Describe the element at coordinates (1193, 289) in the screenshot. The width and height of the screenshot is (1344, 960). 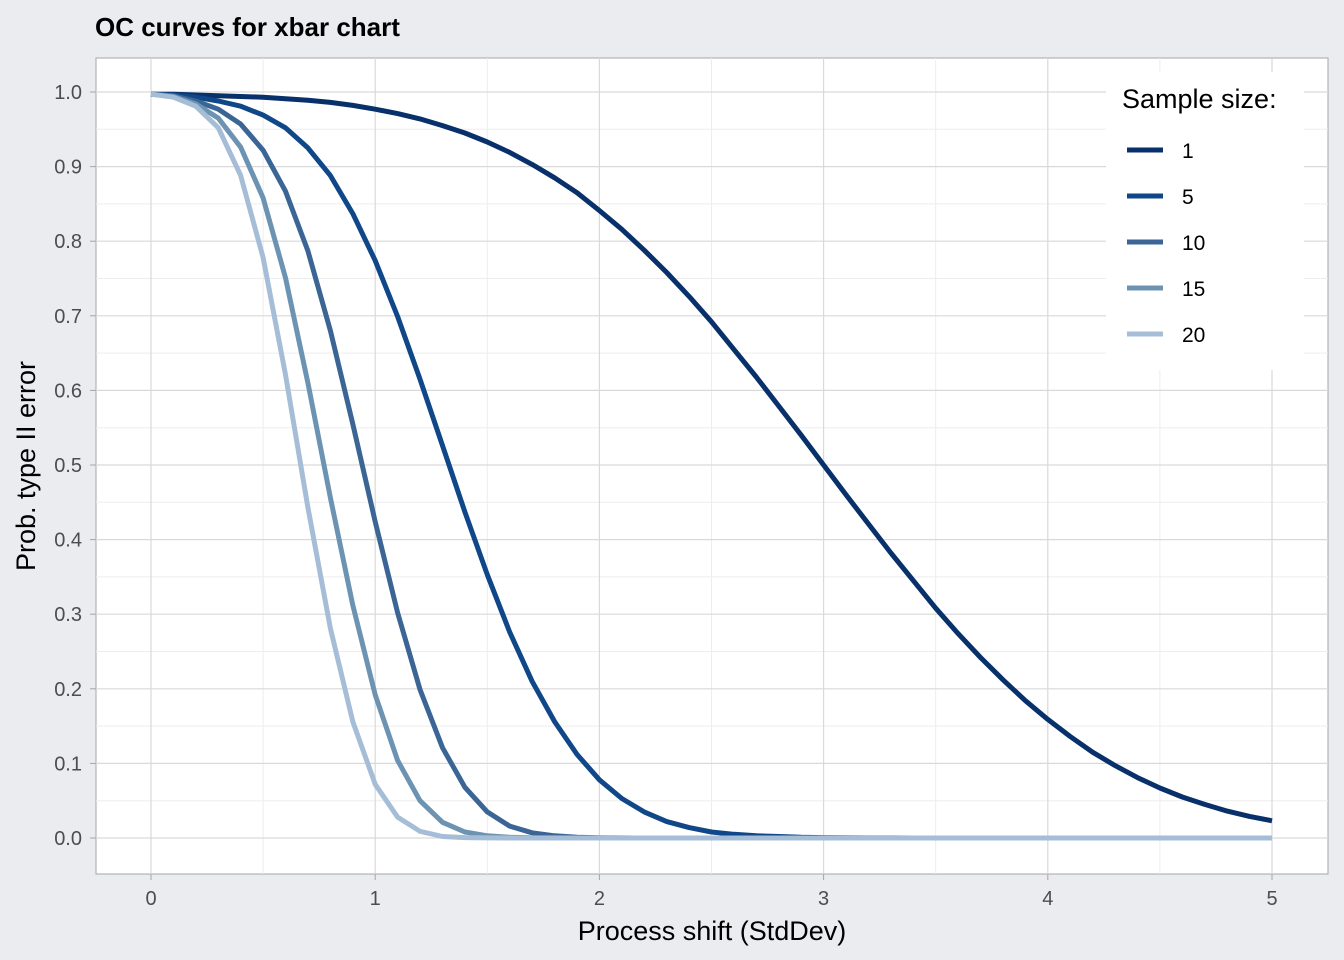
I see `legend-label-15: 15` at that location.